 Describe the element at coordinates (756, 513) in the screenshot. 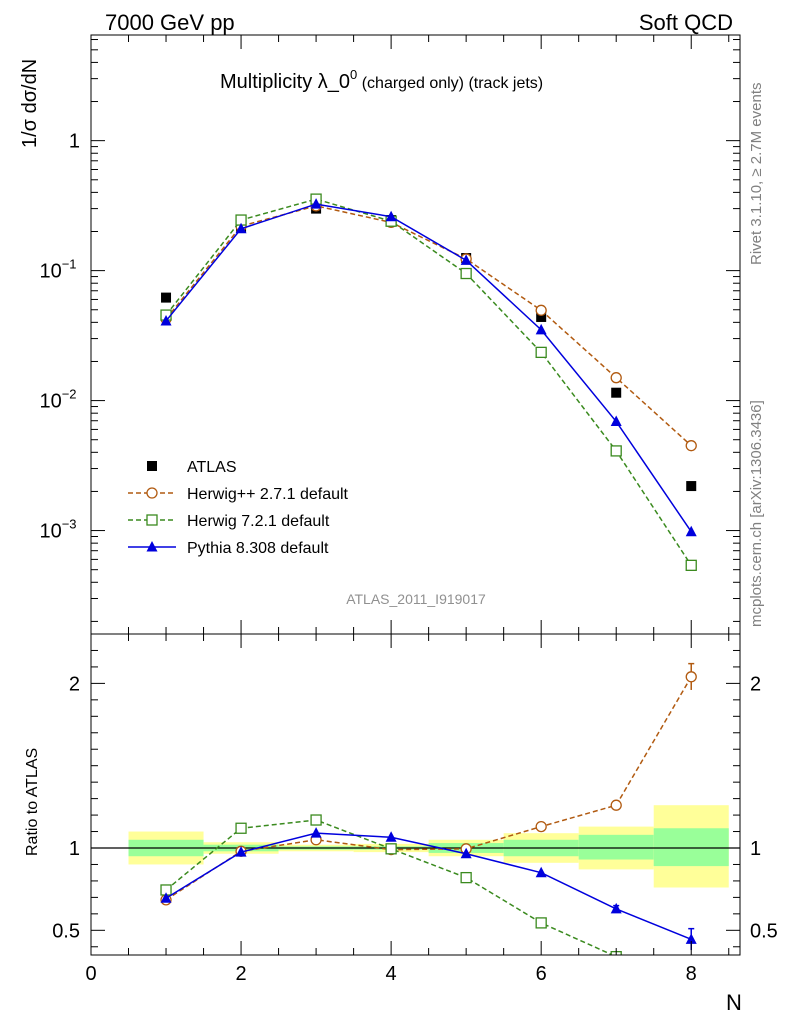

I see `source-label: mcplots.cern.ch [arXiv:1306.3436]` at that location.